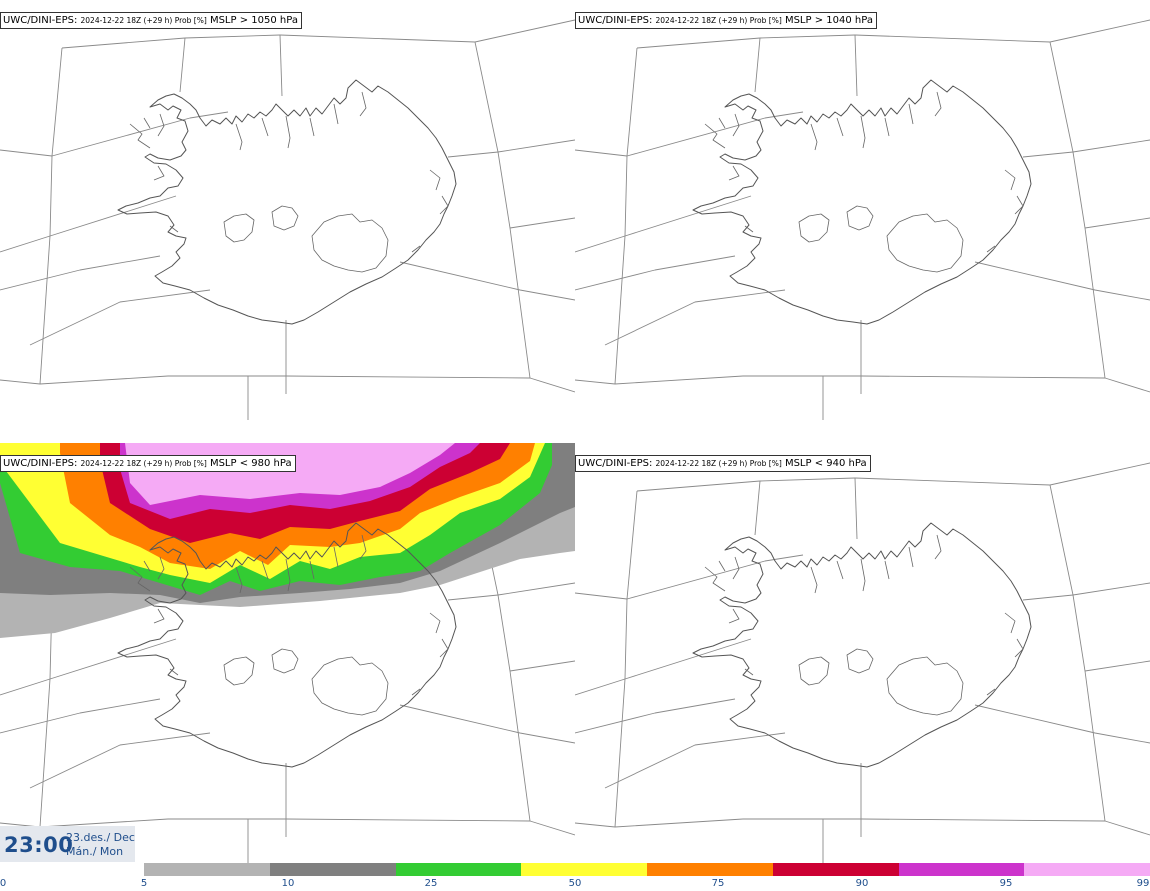  Describe the element at coordinates (250, 463) in the screenshot. I see `parameter-label: MSLP < 980 hPa` at that location.